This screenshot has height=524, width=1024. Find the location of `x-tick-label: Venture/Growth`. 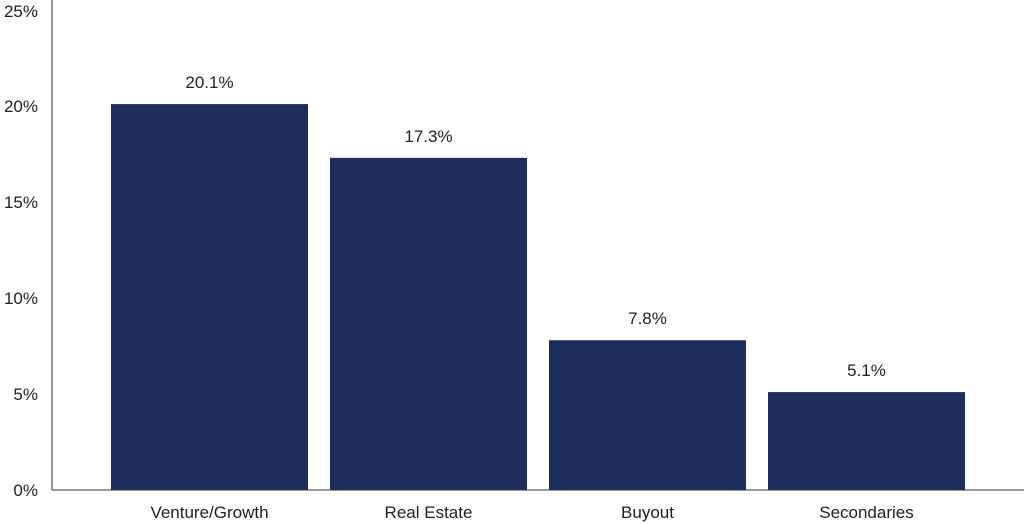

x-tick-label: Venture/Growth is located at coordinates (209, 512).